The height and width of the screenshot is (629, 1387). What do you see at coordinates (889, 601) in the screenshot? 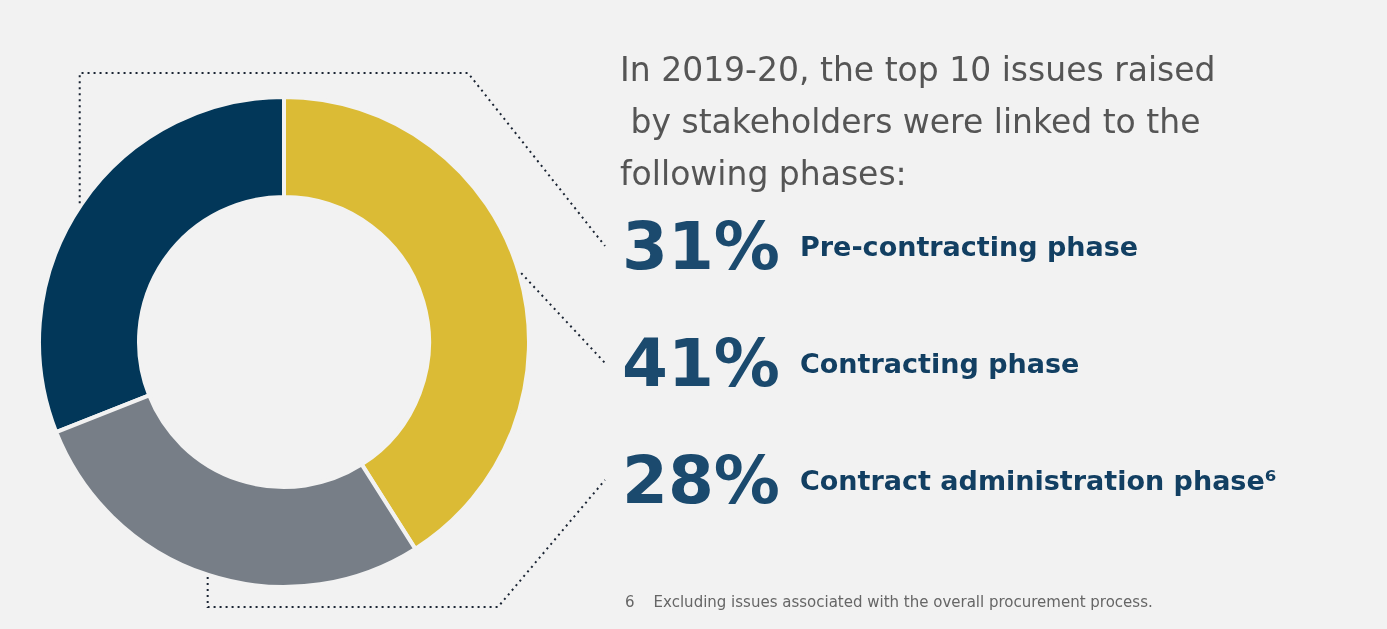
I see `text: 6 Excluding issues associated with the overall procurement process.` at bounding box center [889, 601].